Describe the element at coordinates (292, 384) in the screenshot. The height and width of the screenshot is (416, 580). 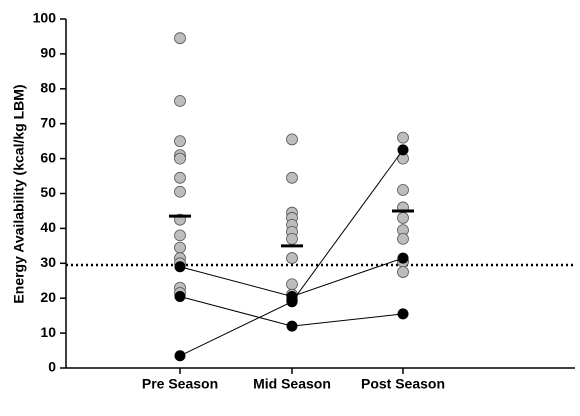
I see `x-tick-label: Mid Season` at that location.